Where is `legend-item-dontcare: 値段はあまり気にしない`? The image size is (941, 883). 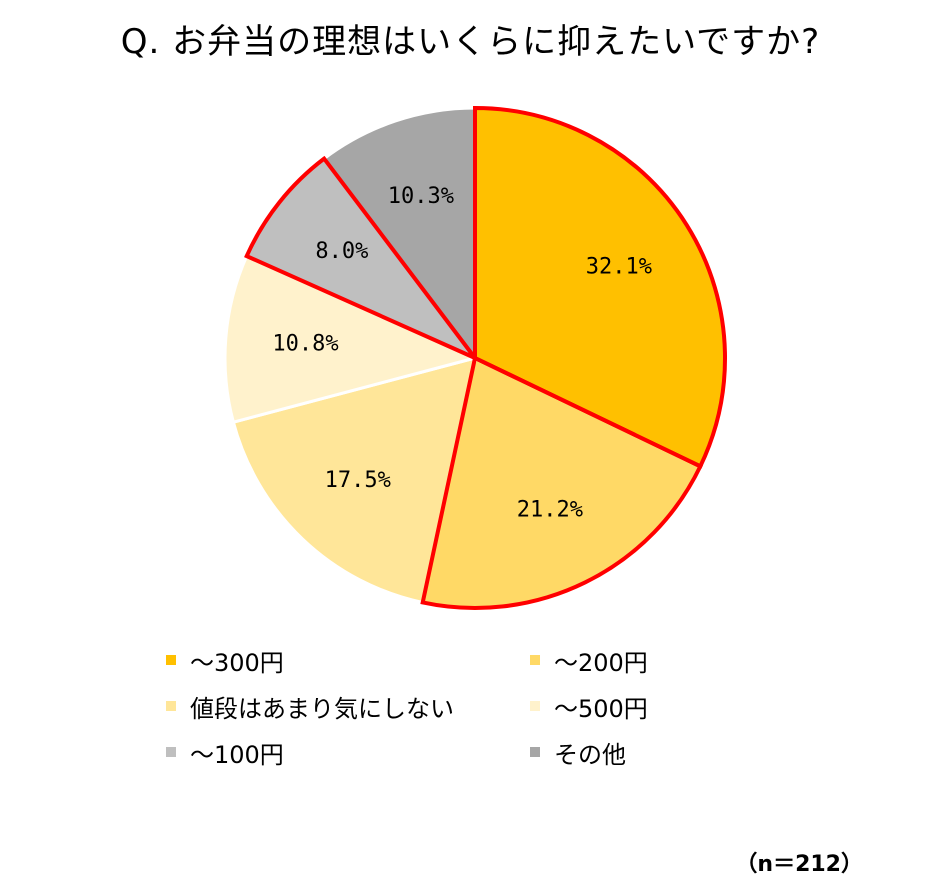
legend-item-dontcare: 値段はあまり気にしない is located at coordinates (310, 707).